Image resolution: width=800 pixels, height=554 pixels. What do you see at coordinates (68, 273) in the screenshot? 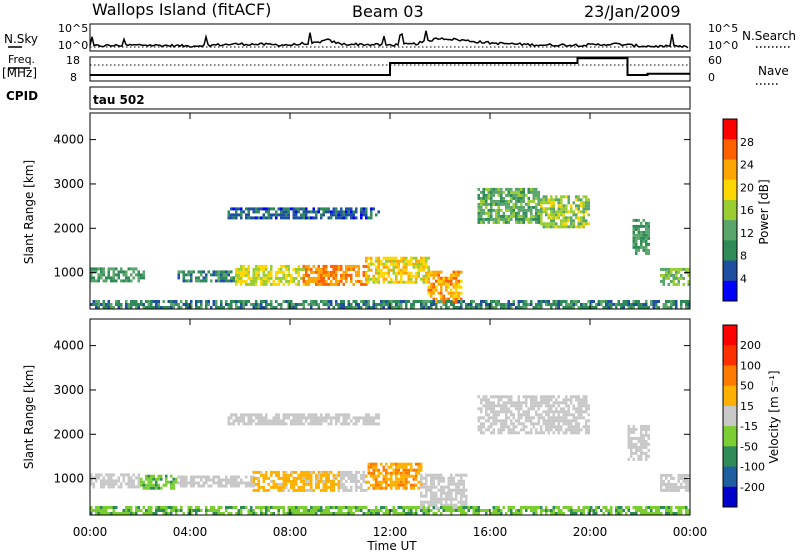
I see `power-ytick-label-3: 1000` at bounding box center [68, 273].